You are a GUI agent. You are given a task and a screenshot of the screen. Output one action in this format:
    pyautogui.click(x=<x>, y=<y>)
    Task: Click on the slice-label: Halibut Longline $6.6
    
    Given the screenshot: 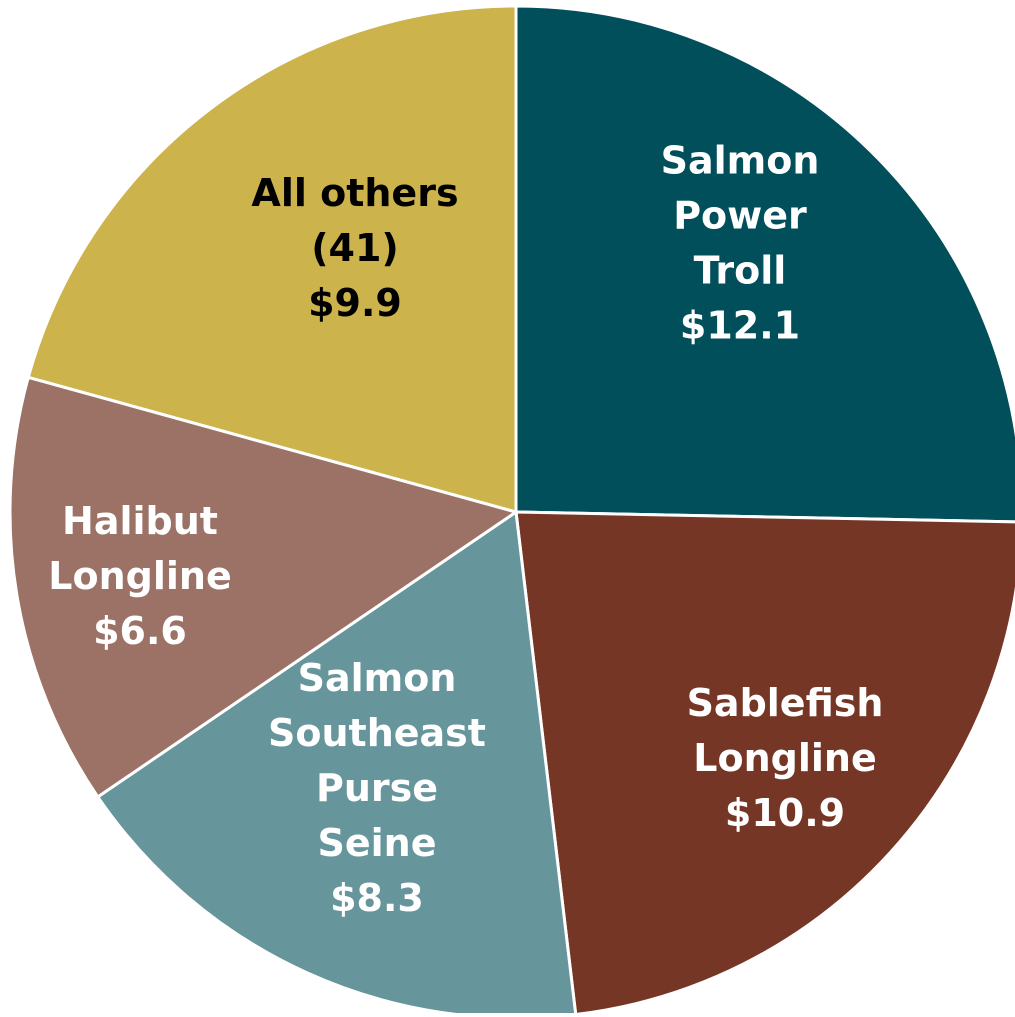 What is the action you would take?
    pyautogui.click(x=139, y=576)
    